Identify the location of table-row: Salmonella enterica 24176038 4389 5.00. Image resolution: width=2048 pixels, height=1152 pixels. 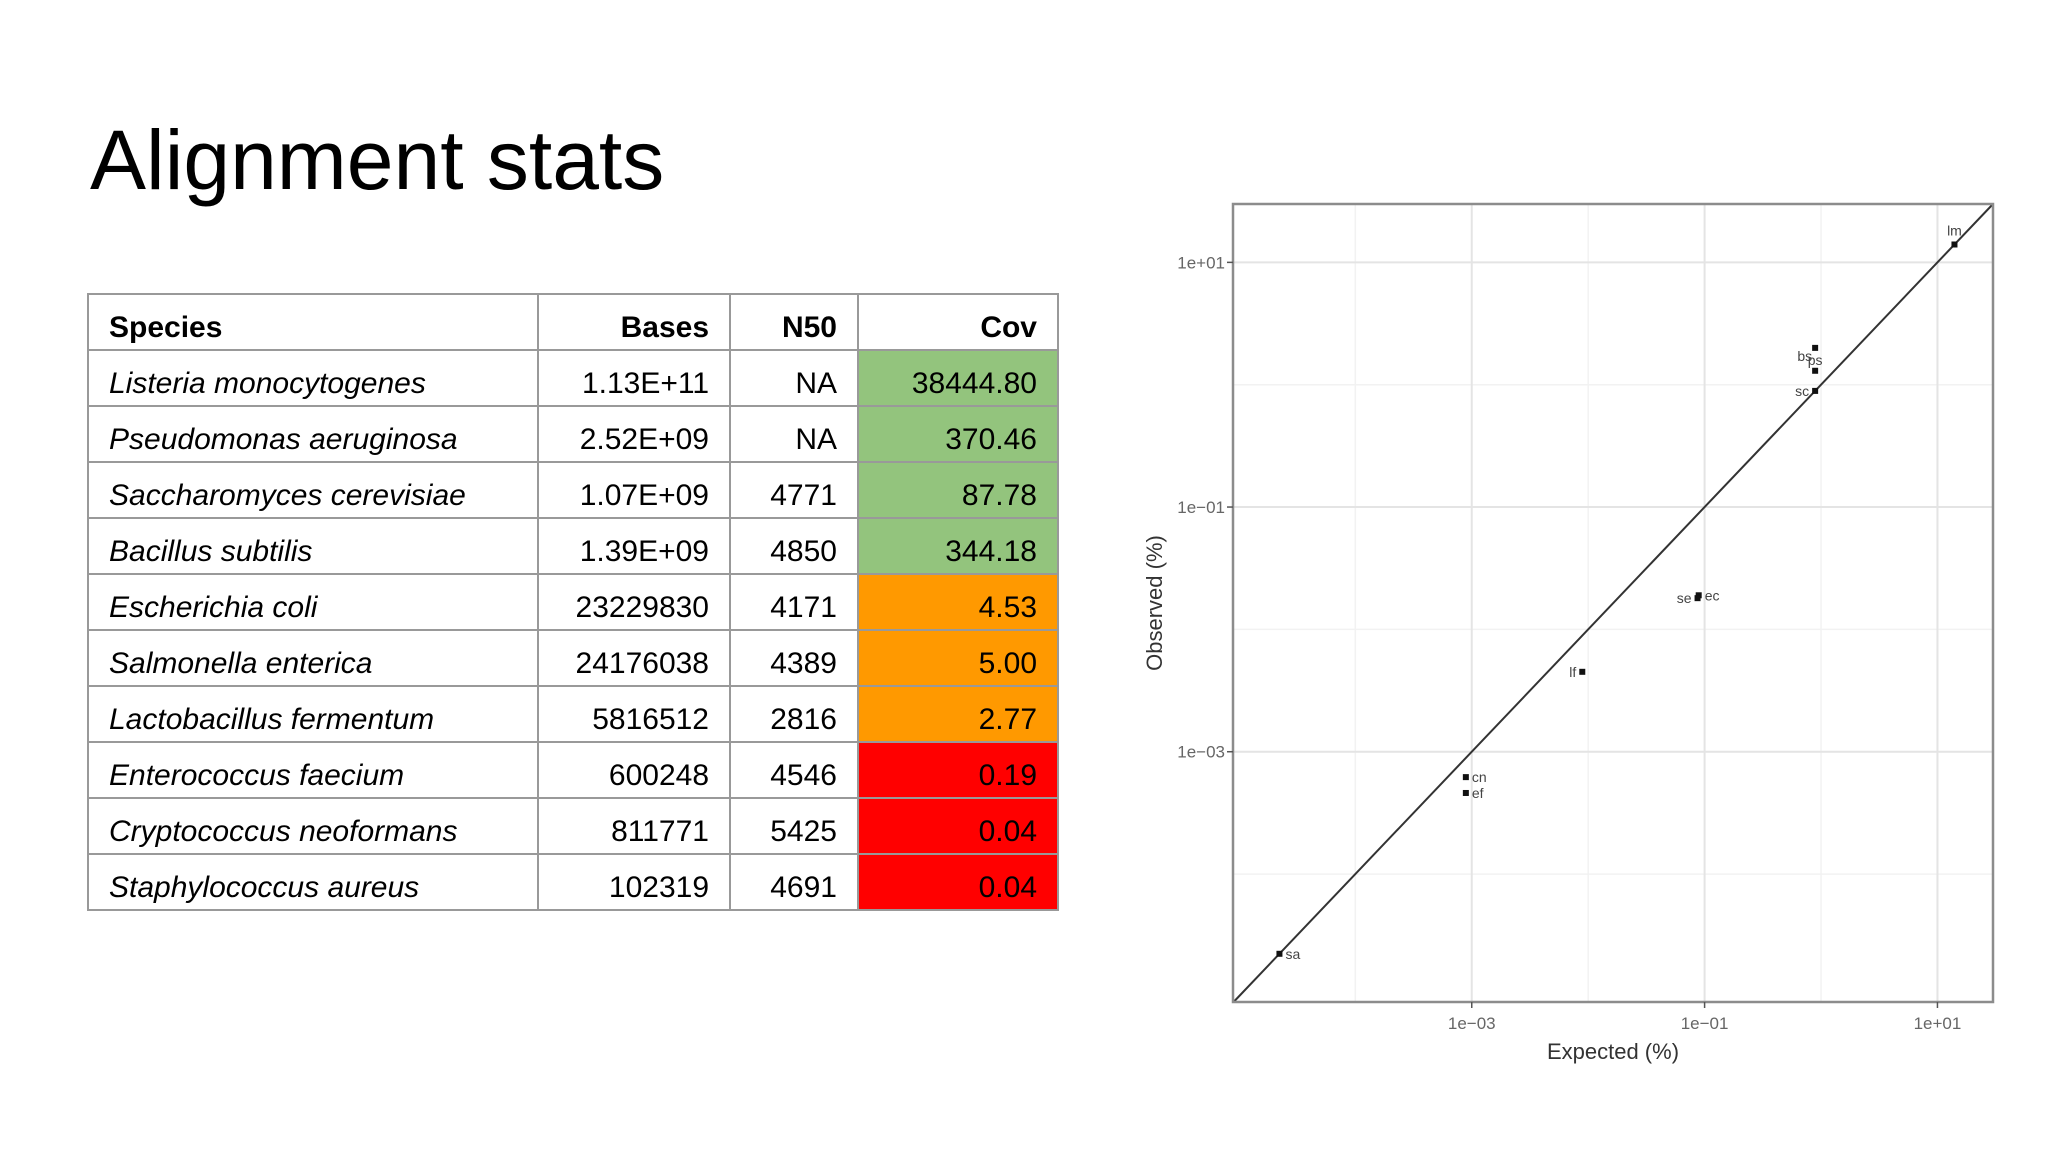
(573, 658).